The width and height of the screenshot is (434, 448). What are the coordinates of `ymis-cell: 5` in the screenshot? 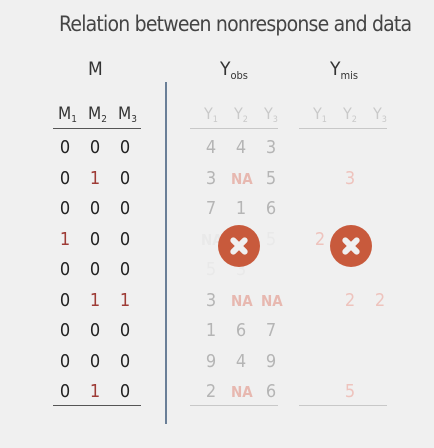 It's located at (350, 391).